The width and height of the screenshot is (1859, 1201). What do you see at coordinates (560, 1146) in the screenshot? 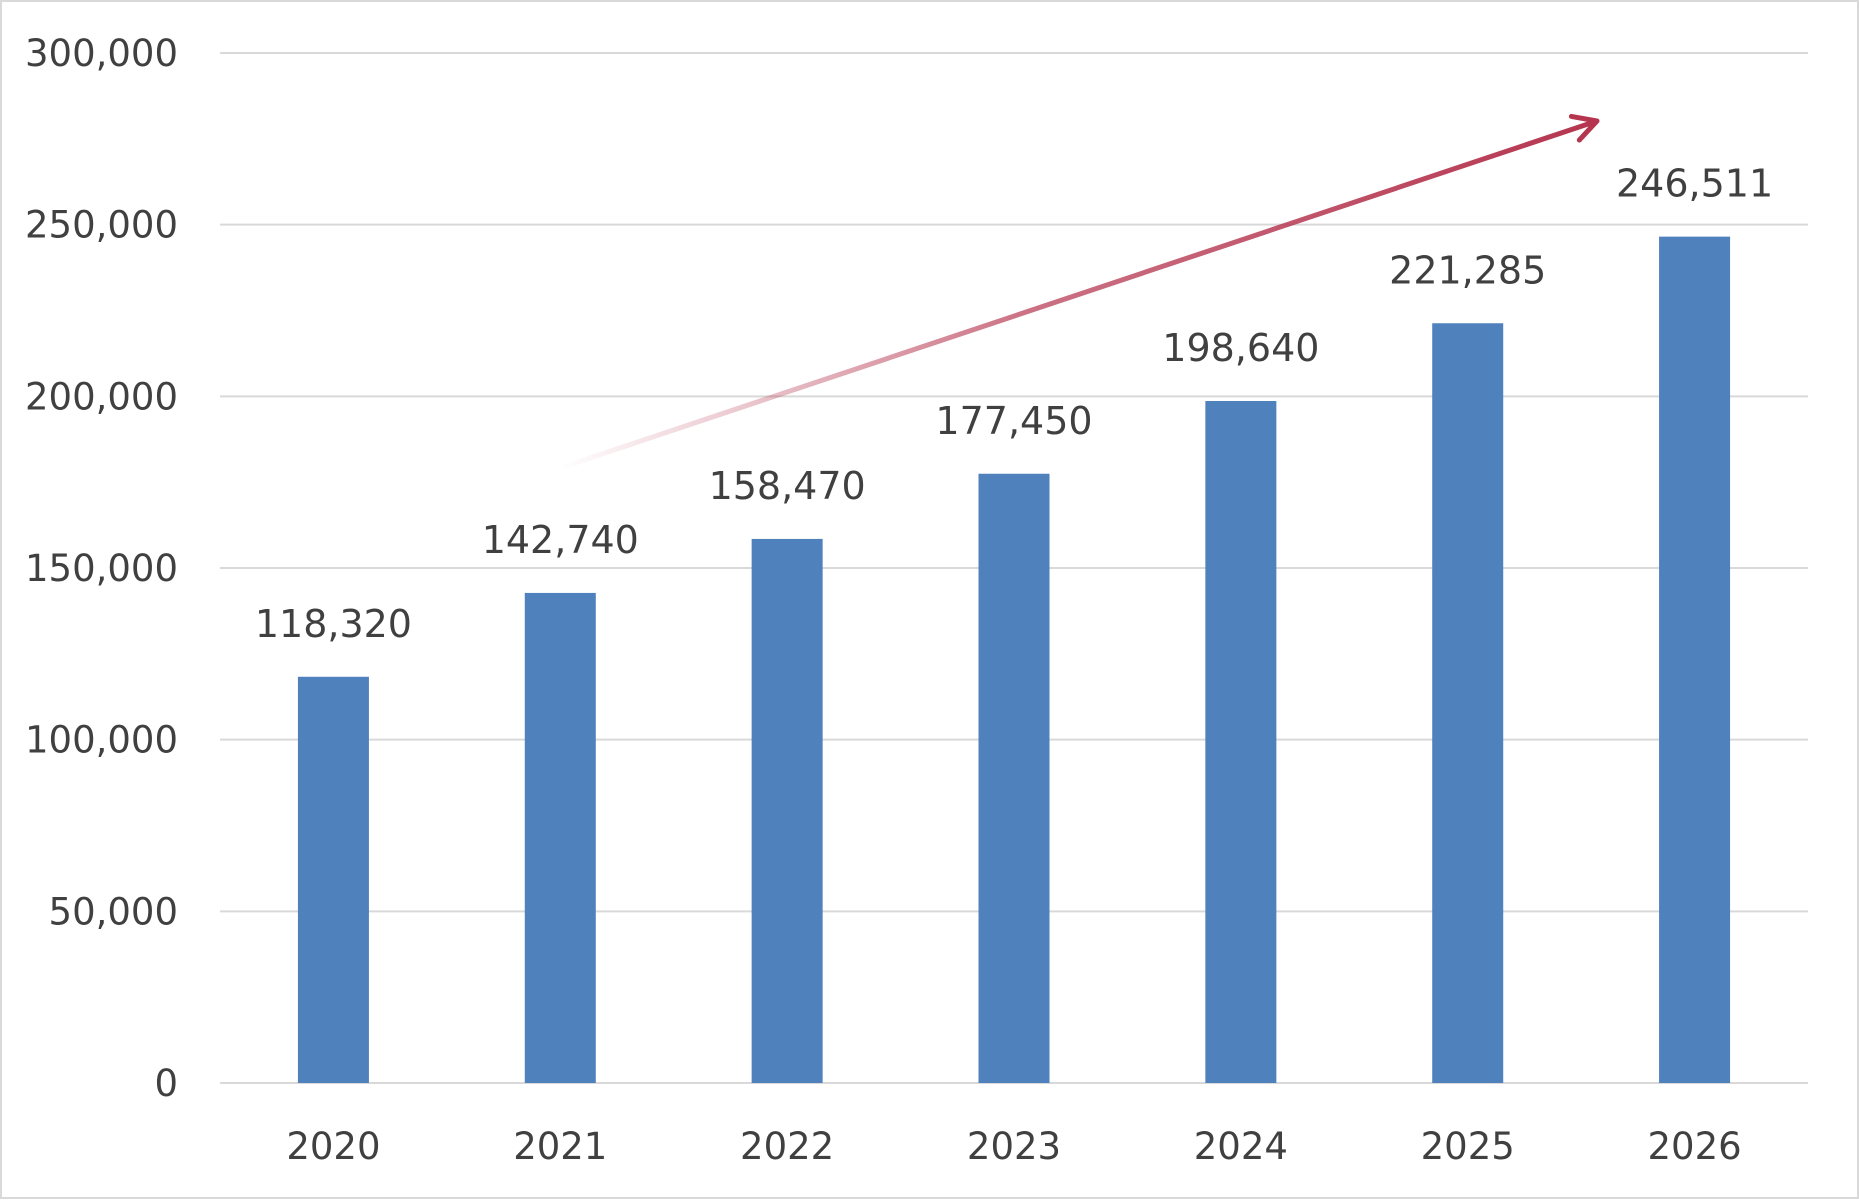
I see `x-tick-label: 2021` at bounding box center [560, 1146].